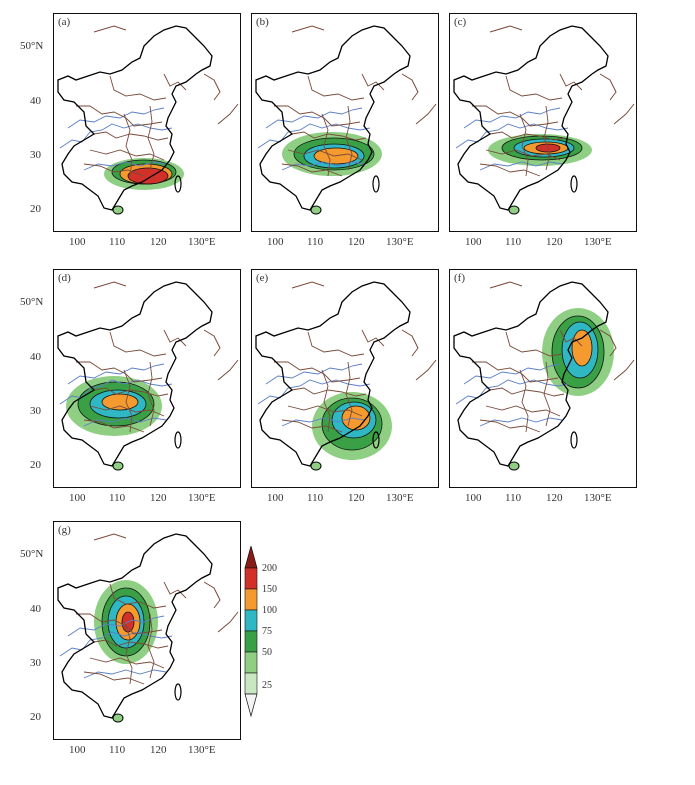 The width and height of the screenshot is (695, 785). Describe the element at coordinates (262, 22) in the screenshot. I see `panel-label: (b)` at that location.